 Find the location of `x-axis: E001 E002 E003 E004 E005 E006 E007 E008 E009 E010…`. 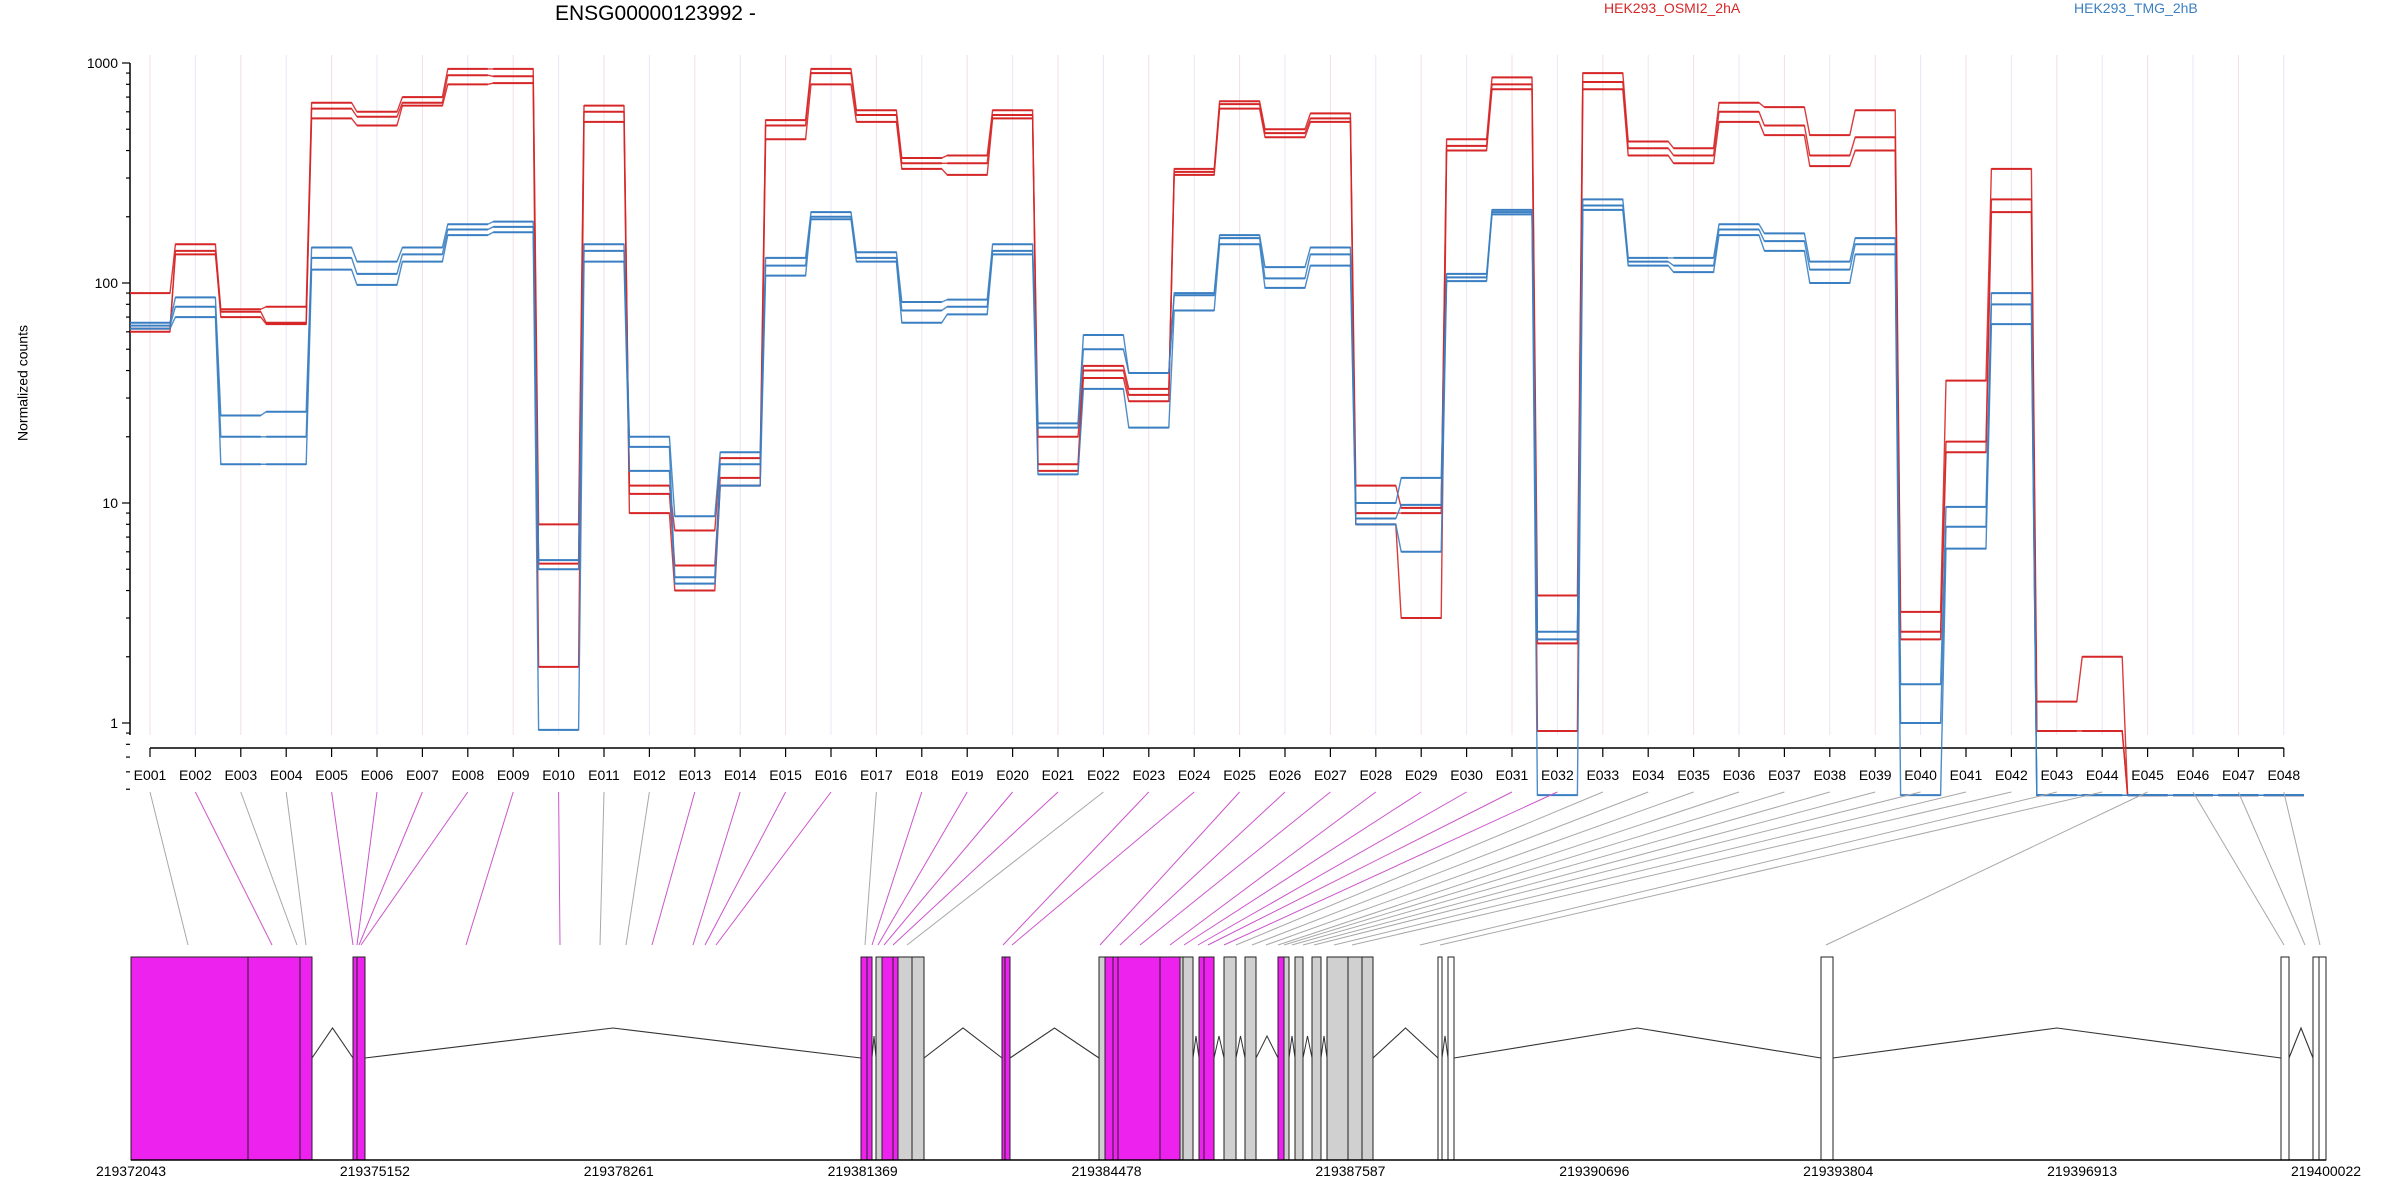

x-axis: E001 E002 E003 E004 E005 E006 E007 E008 E009 E010… is located at coordinates (1217, 765).